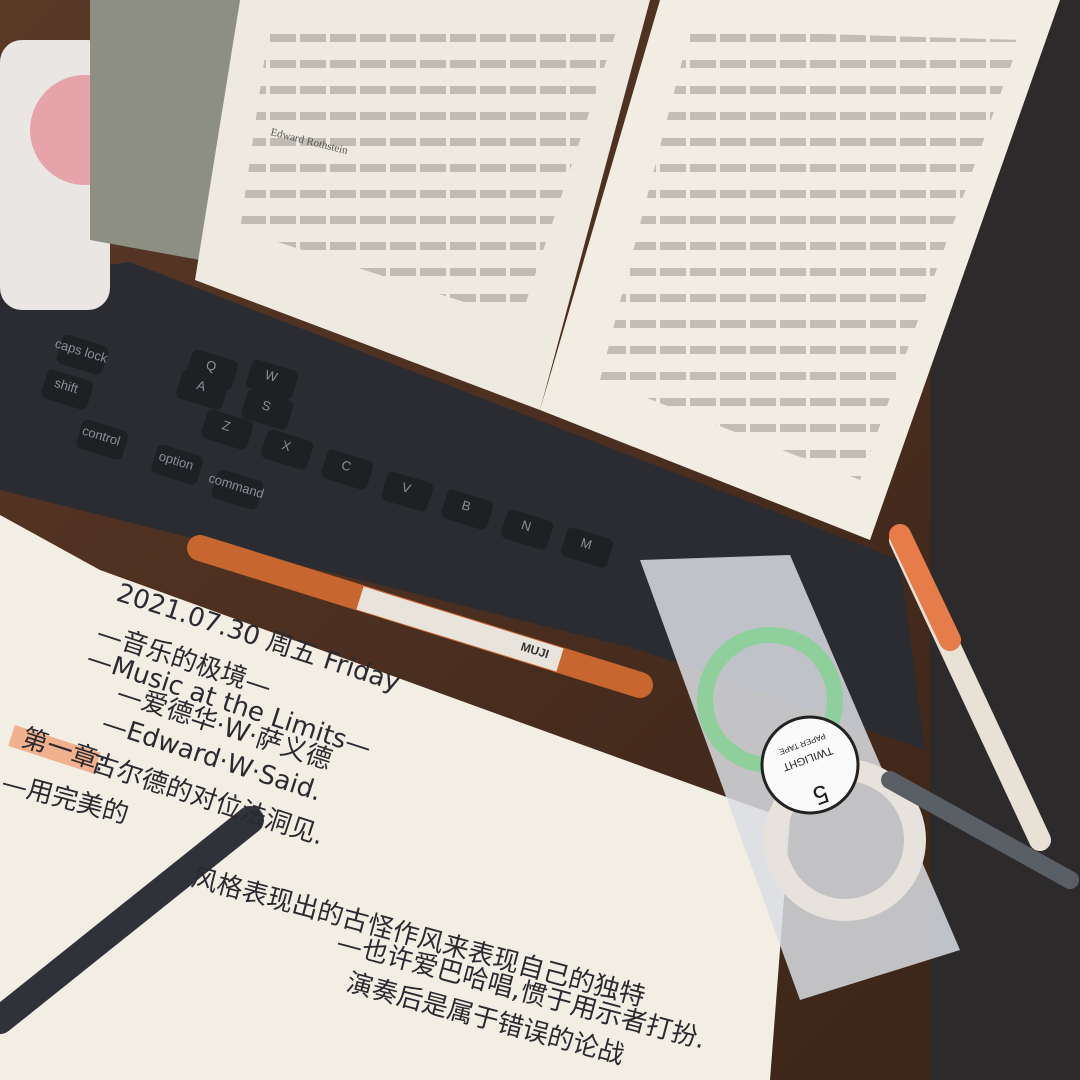 The width and height of the screenshot is (1080, 1080). Describe the element at coordinates (54, 749) in the screenshot. I see `highlight` at that location.